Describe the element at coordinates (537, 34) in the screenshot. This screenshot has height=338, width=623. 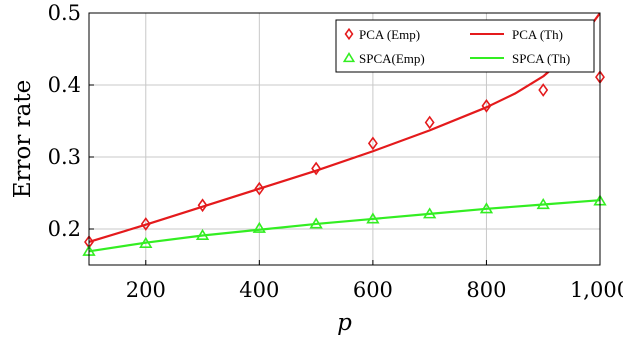
I see `legend-label: PCA (Th)` at that location.